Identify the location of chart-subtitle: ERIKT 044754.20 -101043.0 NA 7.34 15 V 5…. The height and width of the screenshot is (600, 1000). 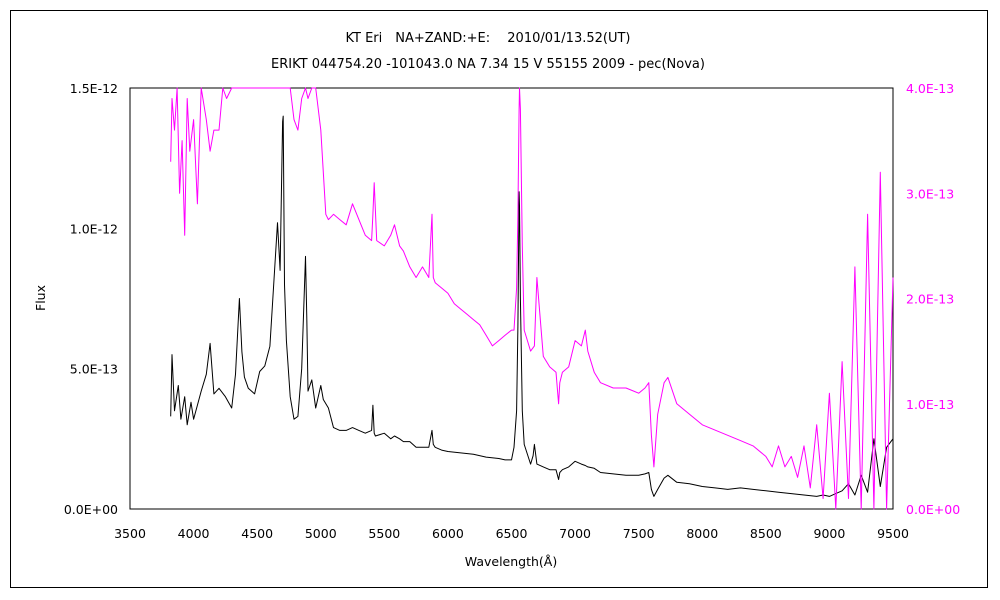
(488, 64).